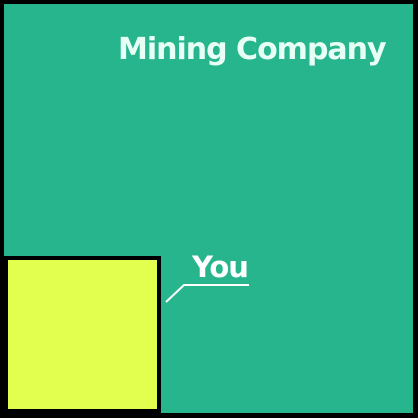 The height and width of the screenshot is (418, 418). I want to click on you-label: You, so click(220, 267).